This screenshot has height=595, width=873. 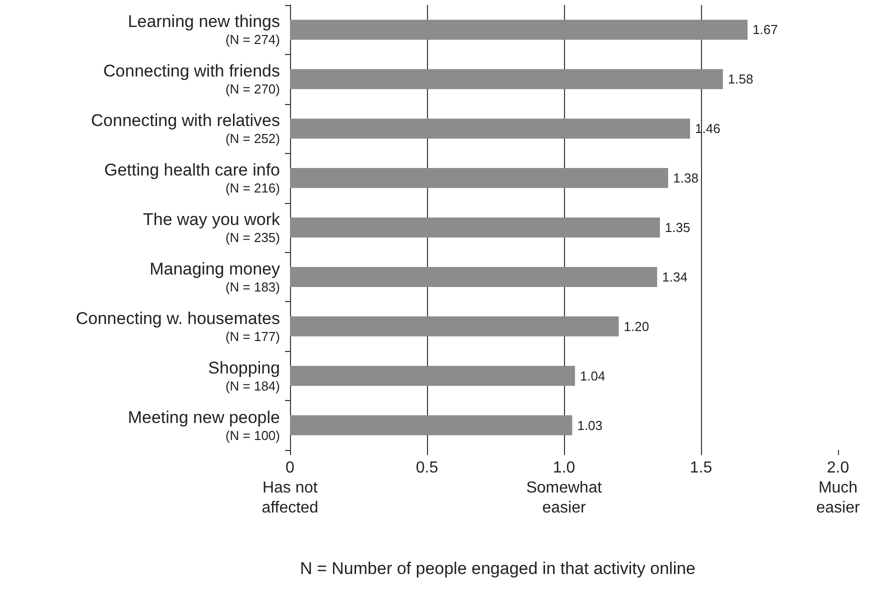 What do you see at coordinates (765, 30) in the screenshot?
I see `data-label: 1.67` at bounding box center [765, 30].